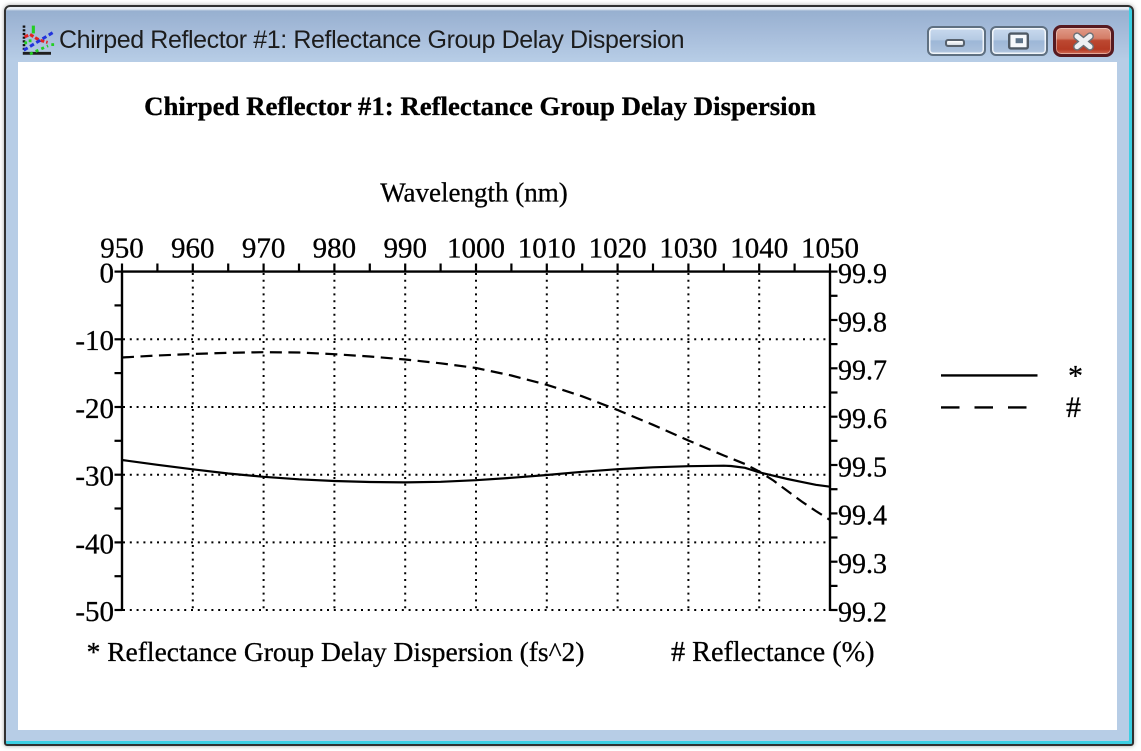 The width and height of the screenshot is (1141, 751). Describe the element at coordinates (688, 249) in the screenshot. I see `svg-text: 1030` at that location.